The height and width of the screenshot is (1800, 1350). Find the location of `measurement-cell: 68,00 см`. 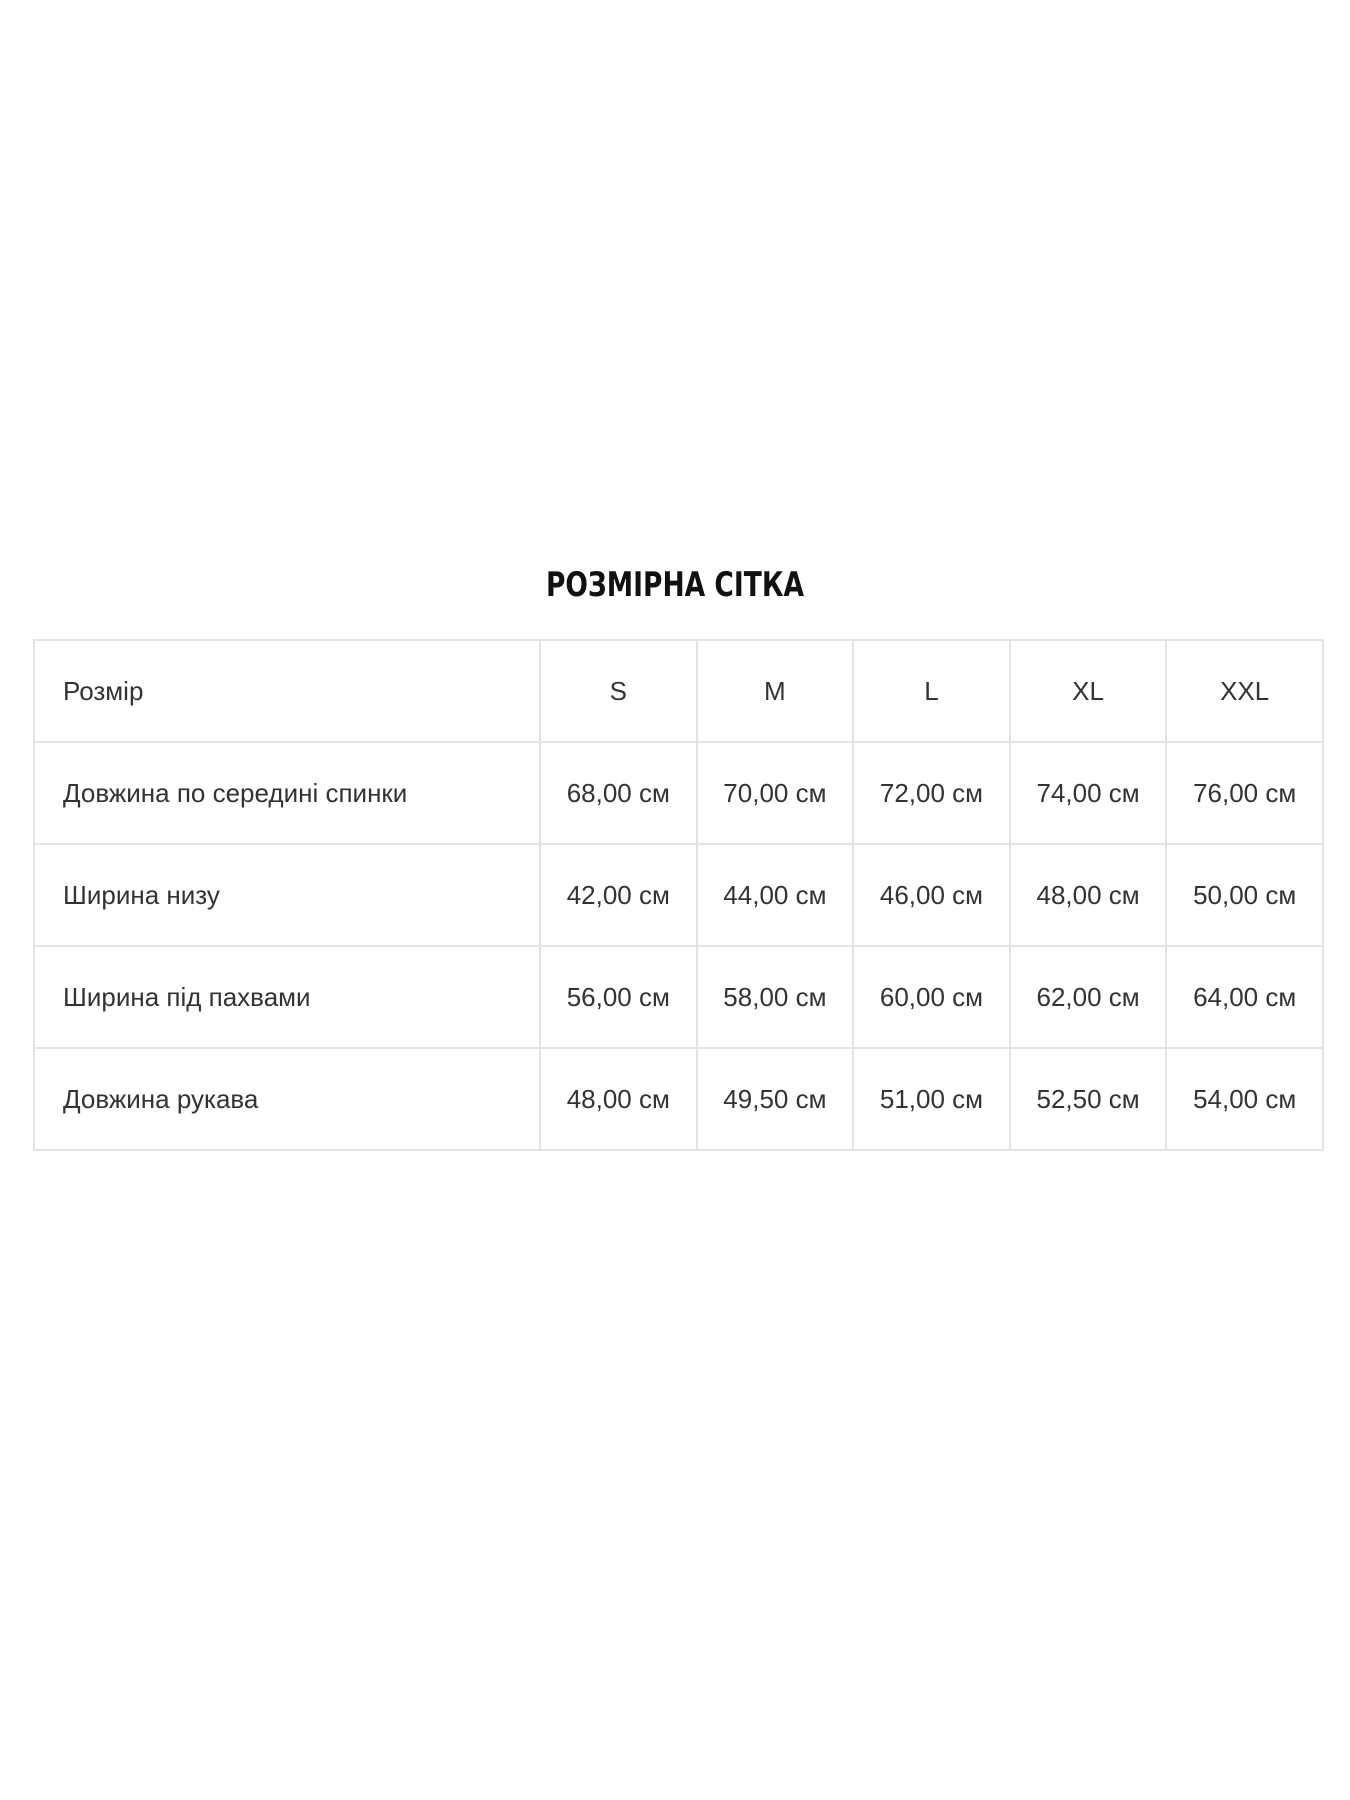

measurement-cell: 68,00 см is located at coordinates (618, 793).